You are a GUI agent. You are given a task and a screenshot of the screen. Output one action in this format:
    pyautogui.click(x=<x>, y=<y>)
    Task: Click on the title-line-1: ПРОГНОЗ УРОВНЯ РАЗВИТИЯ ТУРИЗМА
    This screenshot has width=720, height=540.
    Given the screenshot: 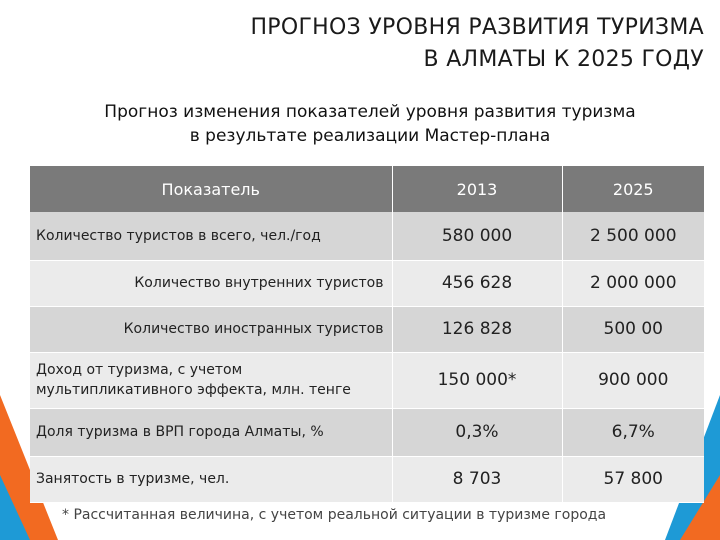 What is the action you would take?
    pyautogui.click(x=477, y=27)
    